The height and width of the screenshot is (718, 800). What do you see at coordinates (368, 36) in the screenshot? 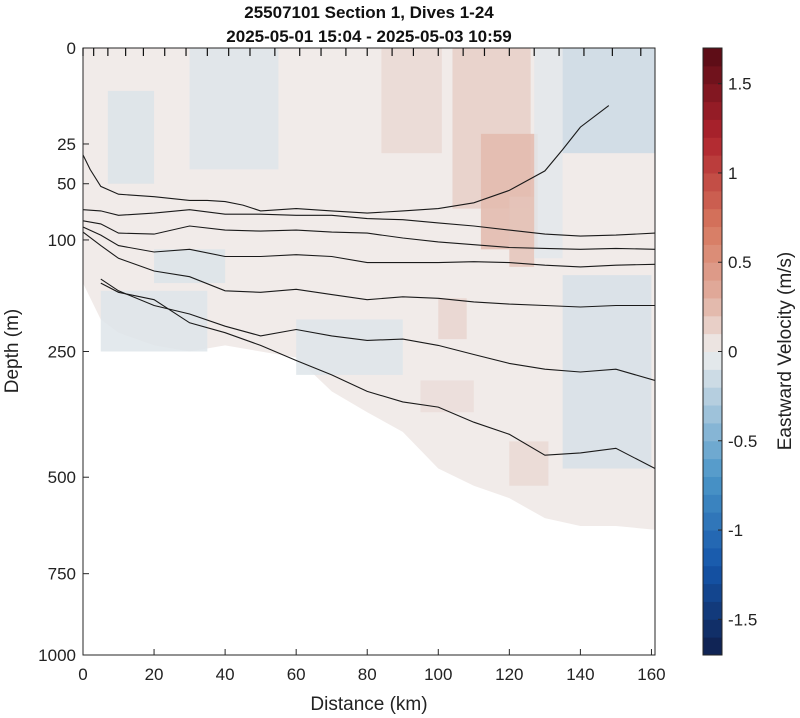
I see `chart-subtitle: 2025-05-01 15:04 - 2025-05-03 10:59` at bounding box center [368, 36].